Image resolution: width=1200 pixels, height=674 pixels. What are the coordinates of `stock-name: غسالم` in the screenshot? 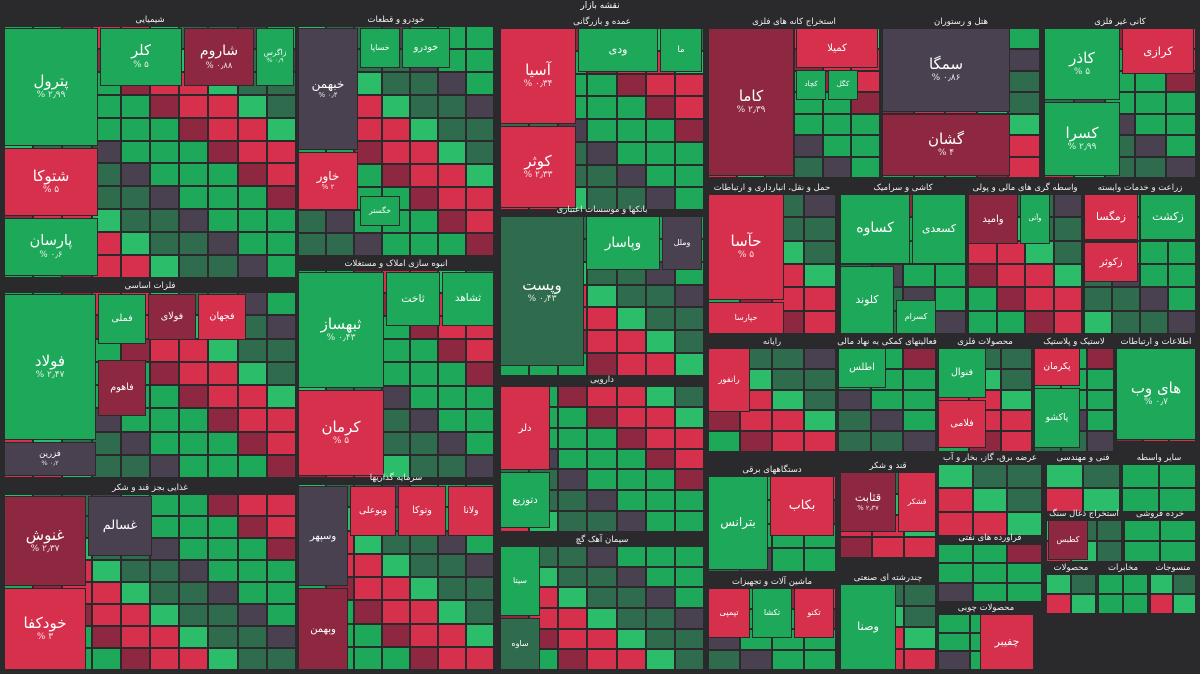 It's located at (120, 525).